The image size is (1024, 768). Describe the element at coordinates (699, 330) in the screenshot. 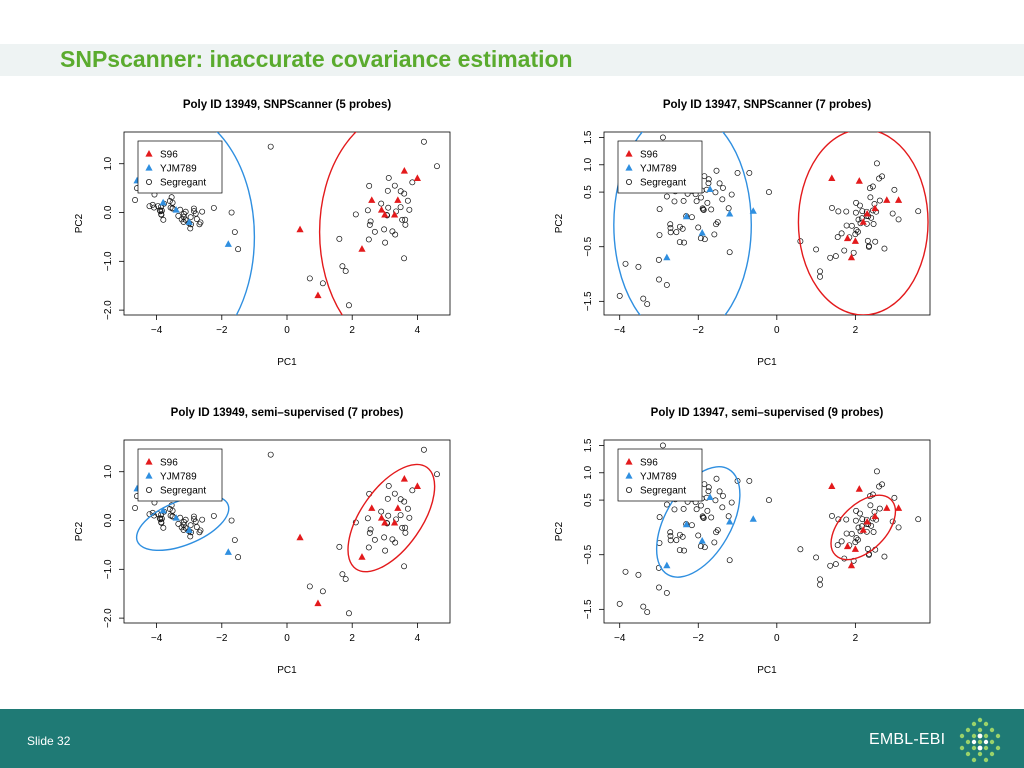

I see `x-tick-label: −2` at that location.